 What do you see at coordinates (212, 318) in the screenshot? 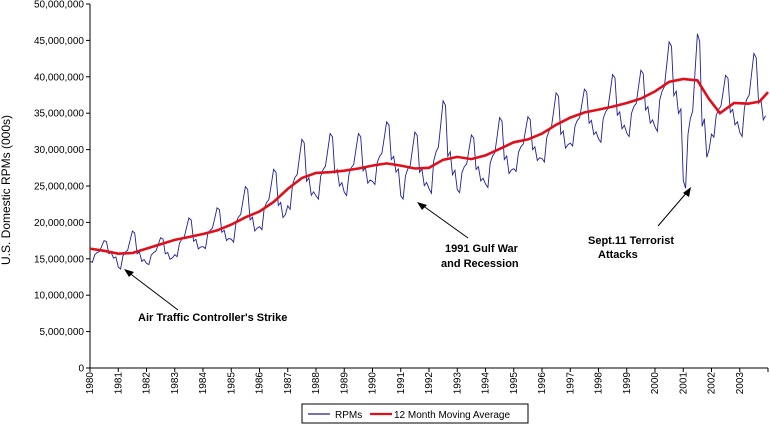
I see `annotation-strike-text: Air Traffic Controller's Strike` at bounding box center [212, 318].